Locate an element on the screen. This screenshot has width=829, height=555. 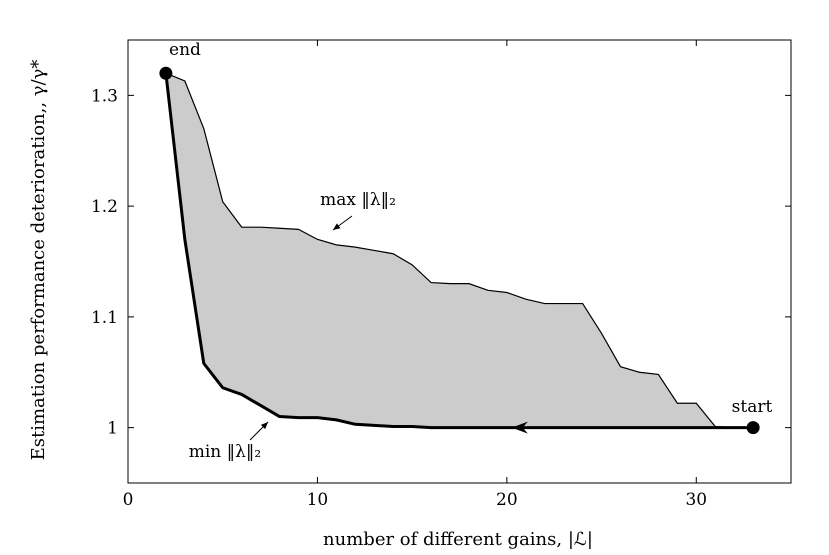
x-tick-label: 0 is located at coordinates (128, 500).